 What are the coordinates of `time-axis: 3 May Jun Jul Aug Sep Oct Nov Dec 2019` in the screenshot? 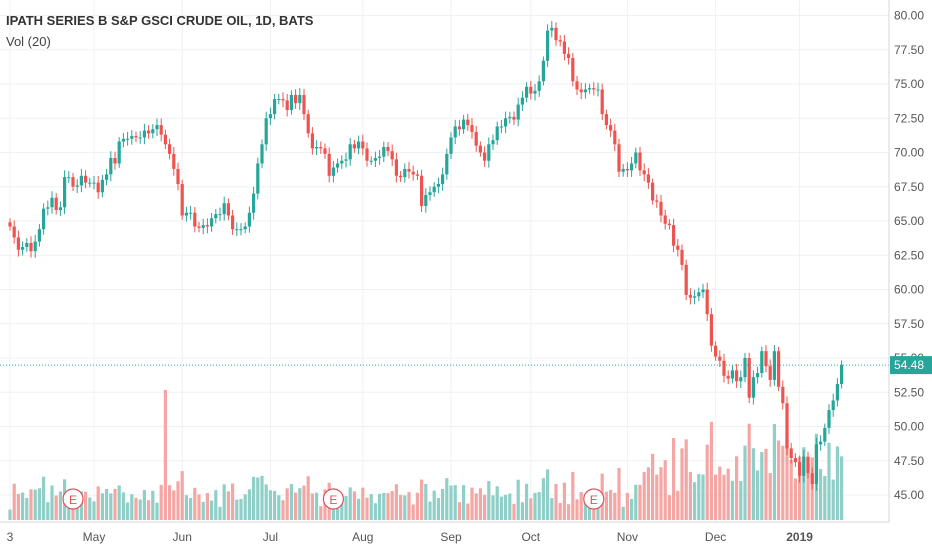 It's located at (410, 537).